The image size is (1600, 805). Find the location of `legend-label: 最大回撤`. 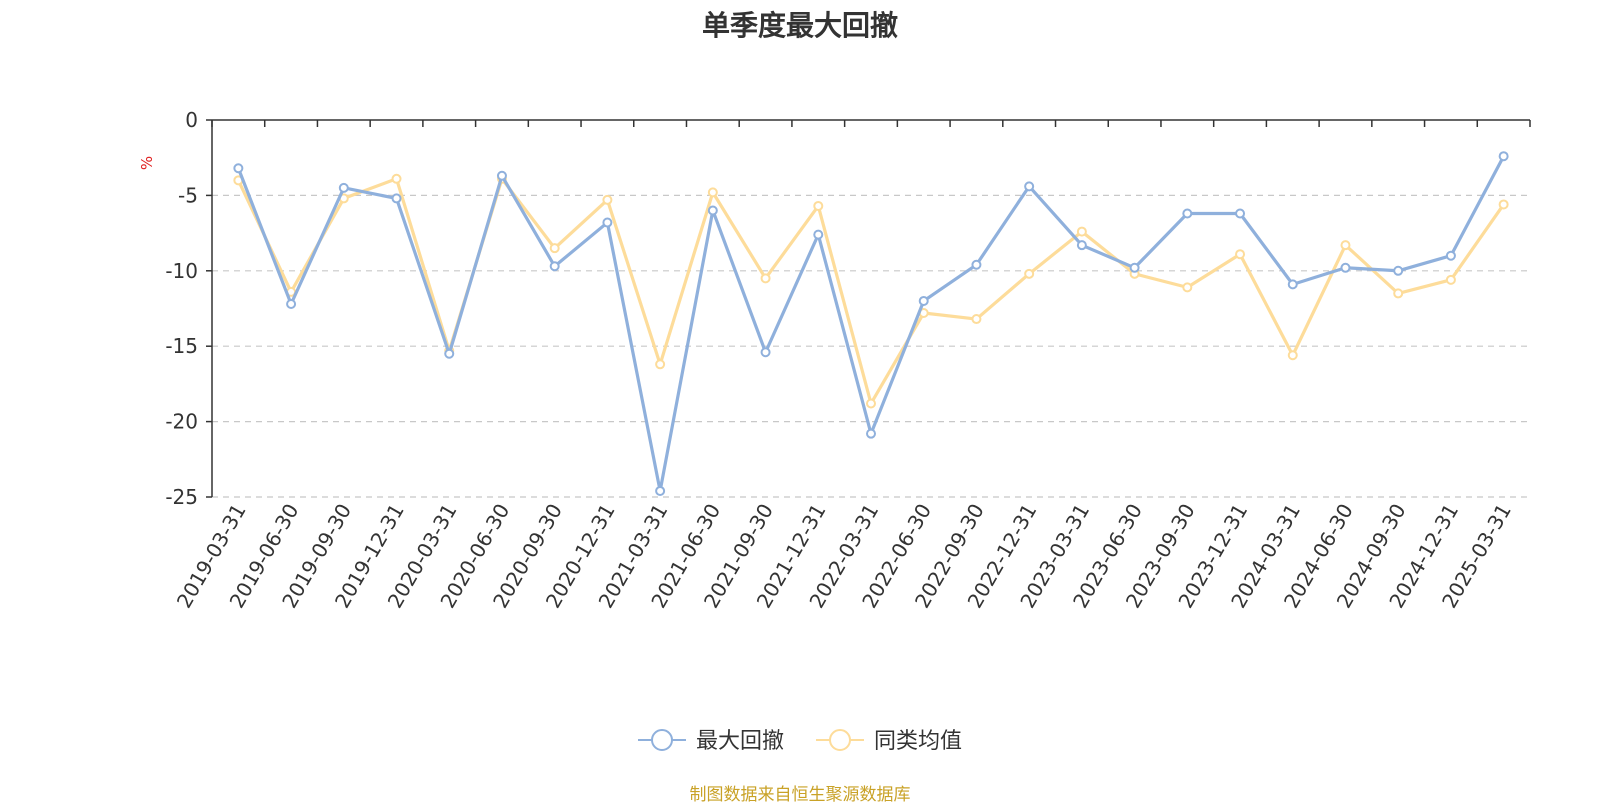

legend-label: 最大回撤 is located at coordinates (740, 741).